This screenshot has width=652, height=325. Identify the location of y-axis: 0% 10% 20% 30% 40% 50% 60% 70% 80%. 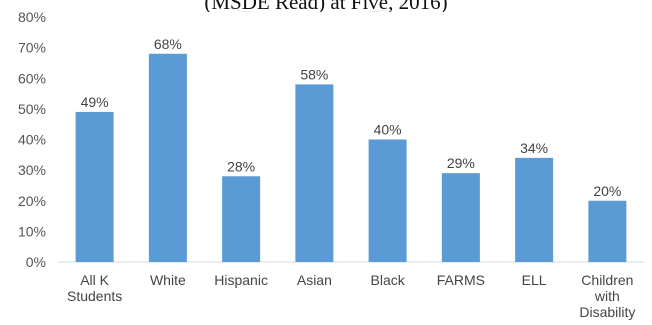
(32, 139).